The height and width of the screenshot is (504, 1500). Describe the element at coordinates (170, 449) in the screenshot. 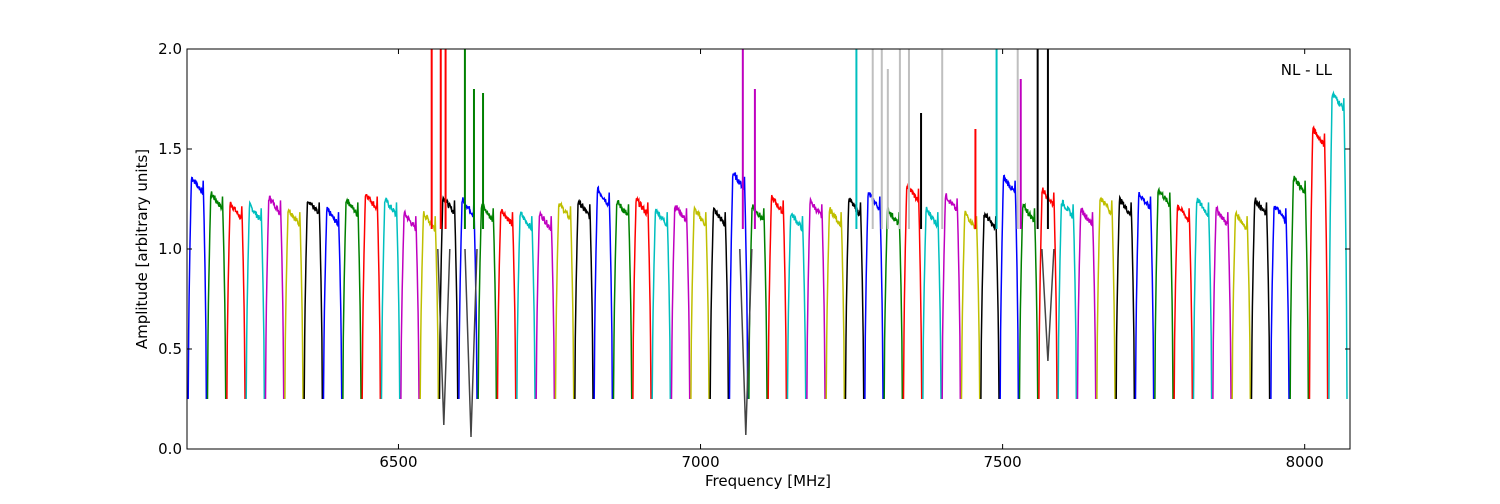

I see `y-tick-label: 0.0` at that location.